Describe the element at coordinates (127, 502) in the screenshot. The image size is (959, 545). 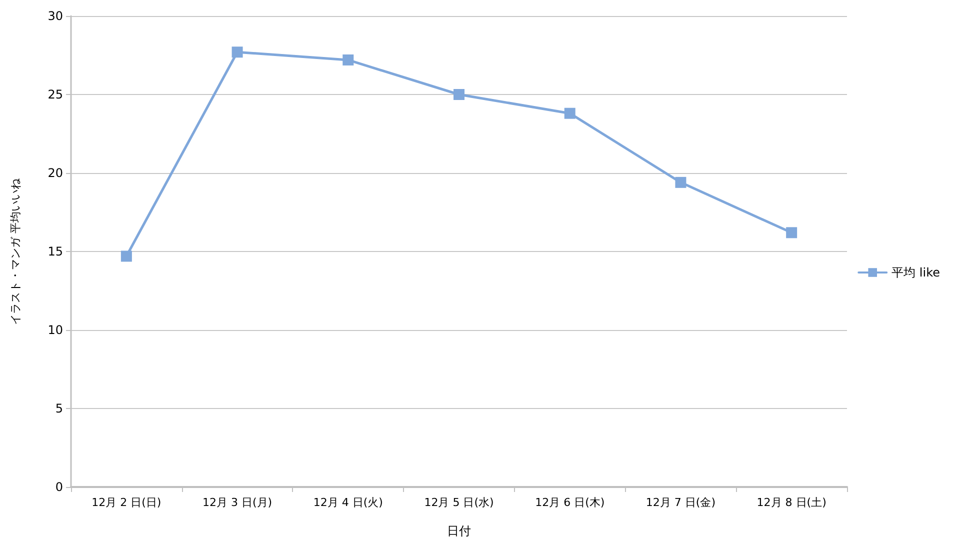
I see `x-tick-label: 12月 2 日(日)` at that location.